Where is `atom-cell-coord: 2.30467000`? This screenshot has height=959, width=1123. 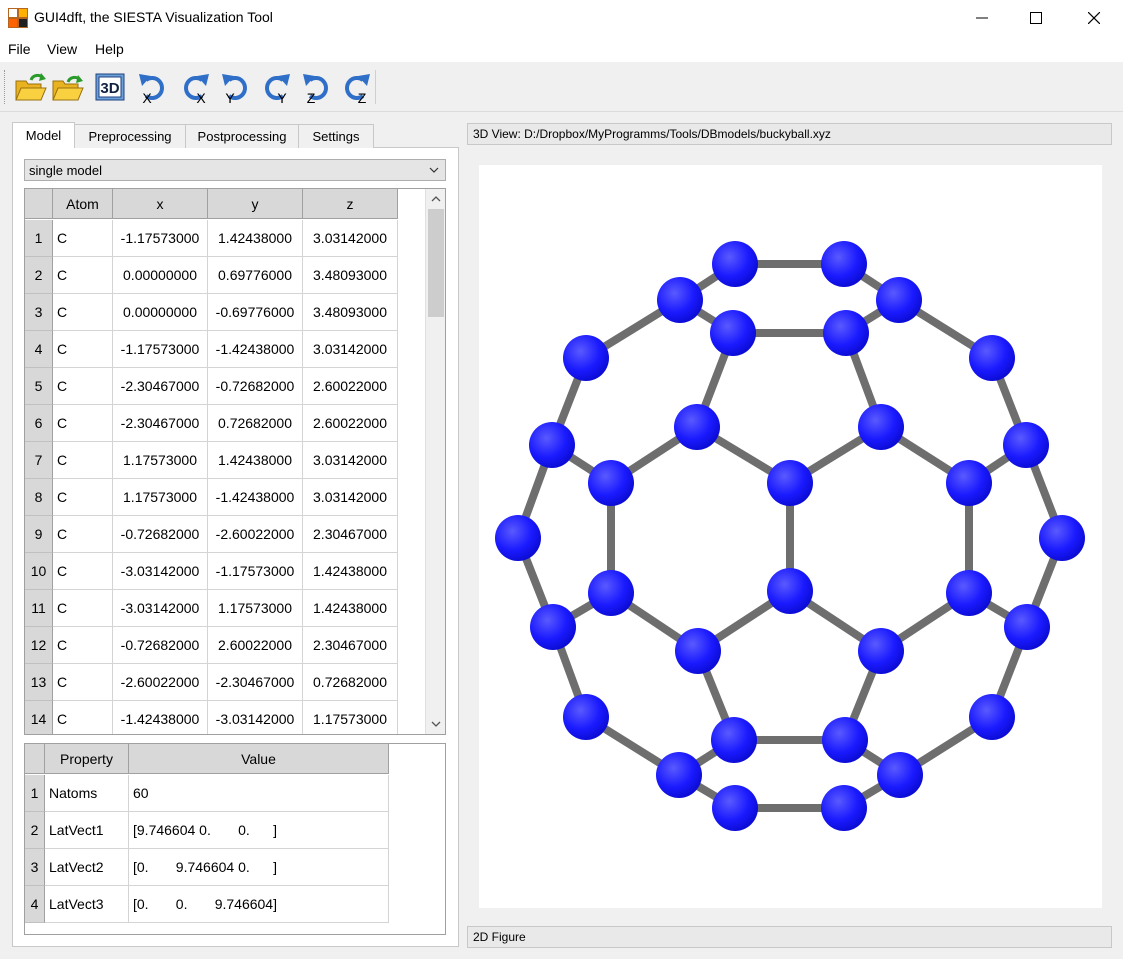 atom-cell-coord: 2.30467000 is located at coordinates (350, 534).